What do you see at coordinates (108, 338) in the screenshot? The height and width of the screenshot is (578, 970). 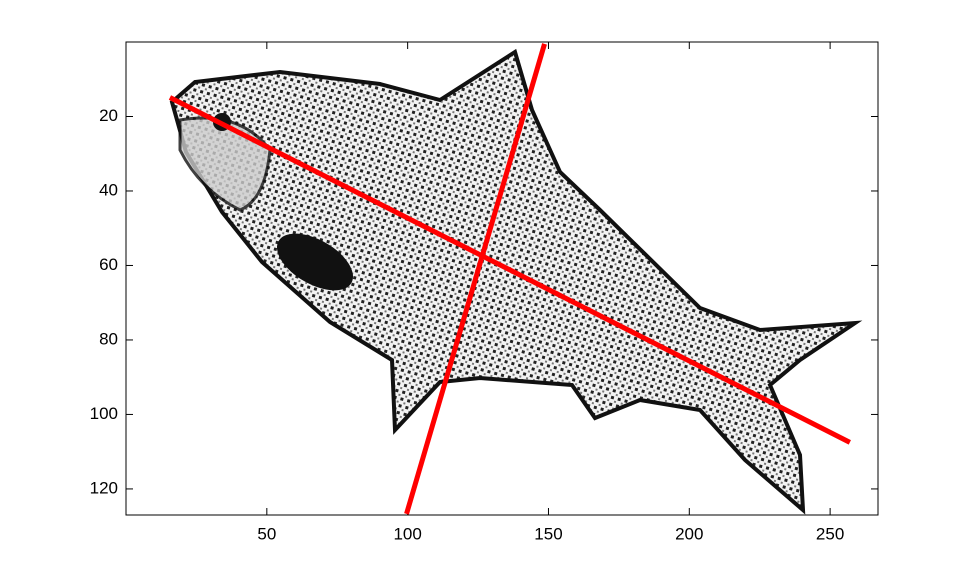 I see `y-tick-label: 80` at bounding box center [108, 338].